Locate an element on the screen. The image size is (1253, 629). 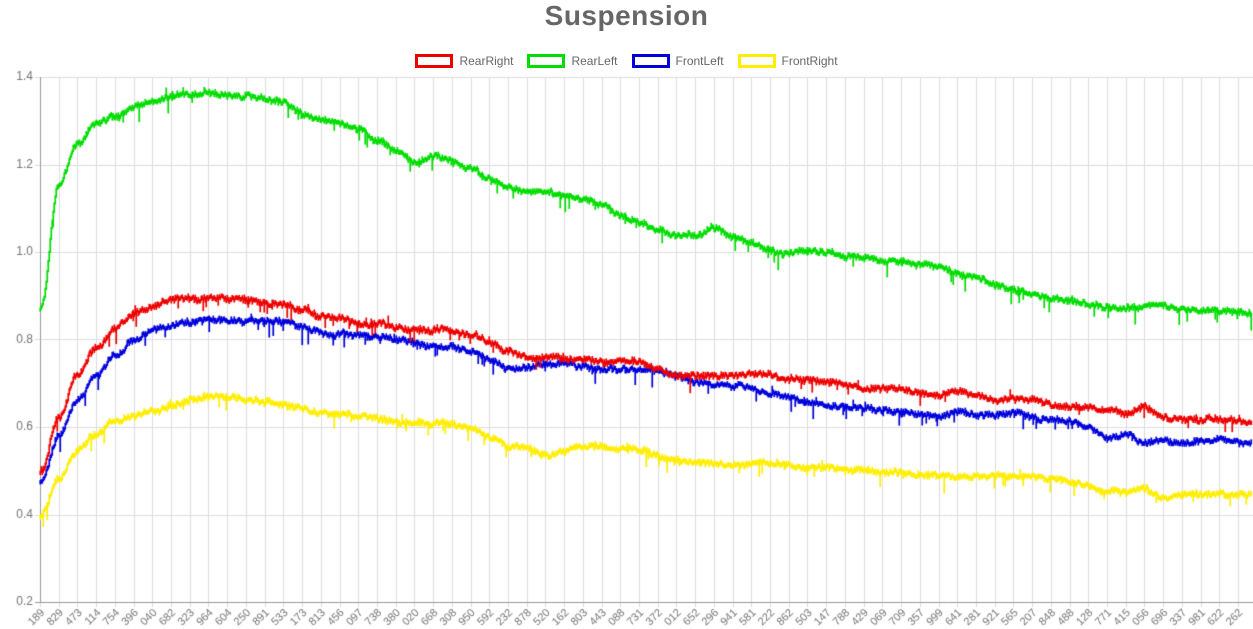
legend-label-frontright: FrontRight is located at coordinates (809, 61).